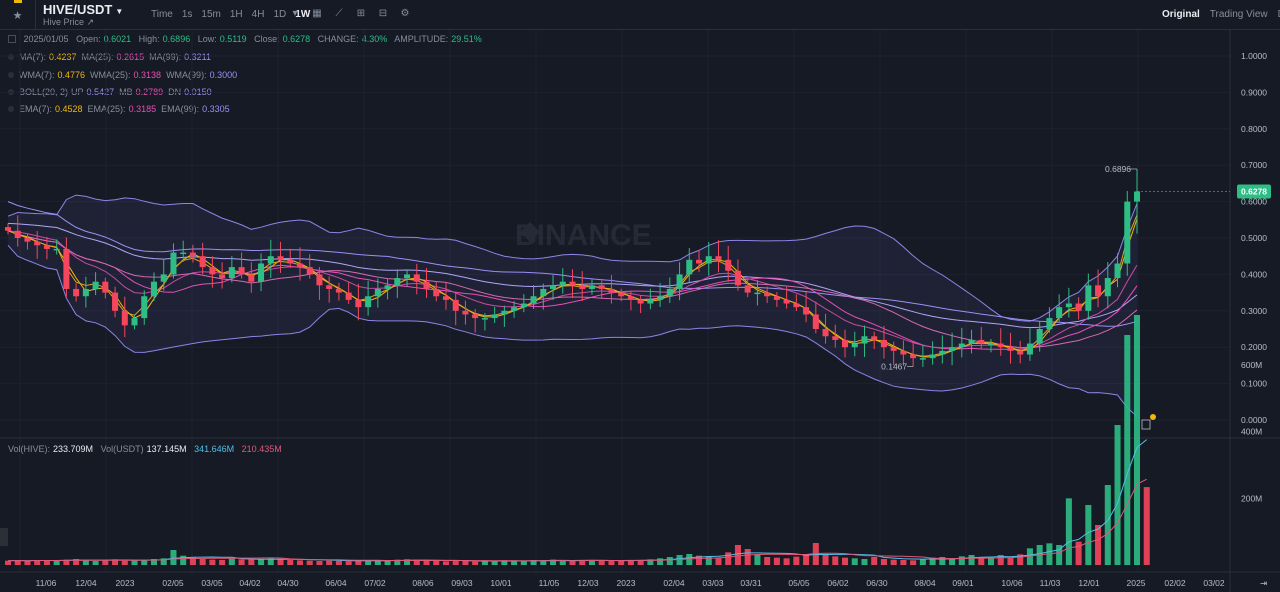  Describe the element at coordinates (258, 14) in the screenshot. I see `interval-4h: 4H` at that location.